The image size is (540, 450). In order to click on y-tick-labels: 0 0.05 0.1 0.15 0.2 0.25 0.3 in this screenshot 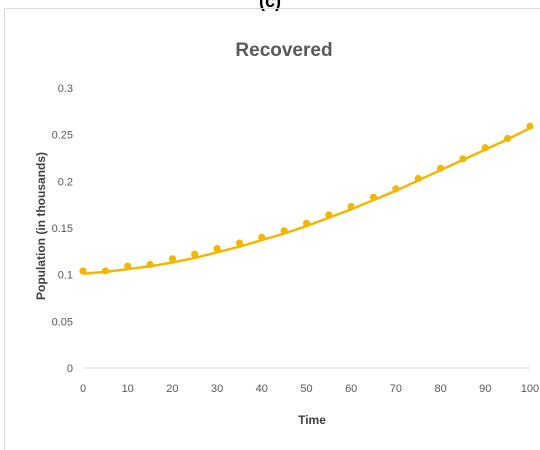, I will do `click(62, 229)`.